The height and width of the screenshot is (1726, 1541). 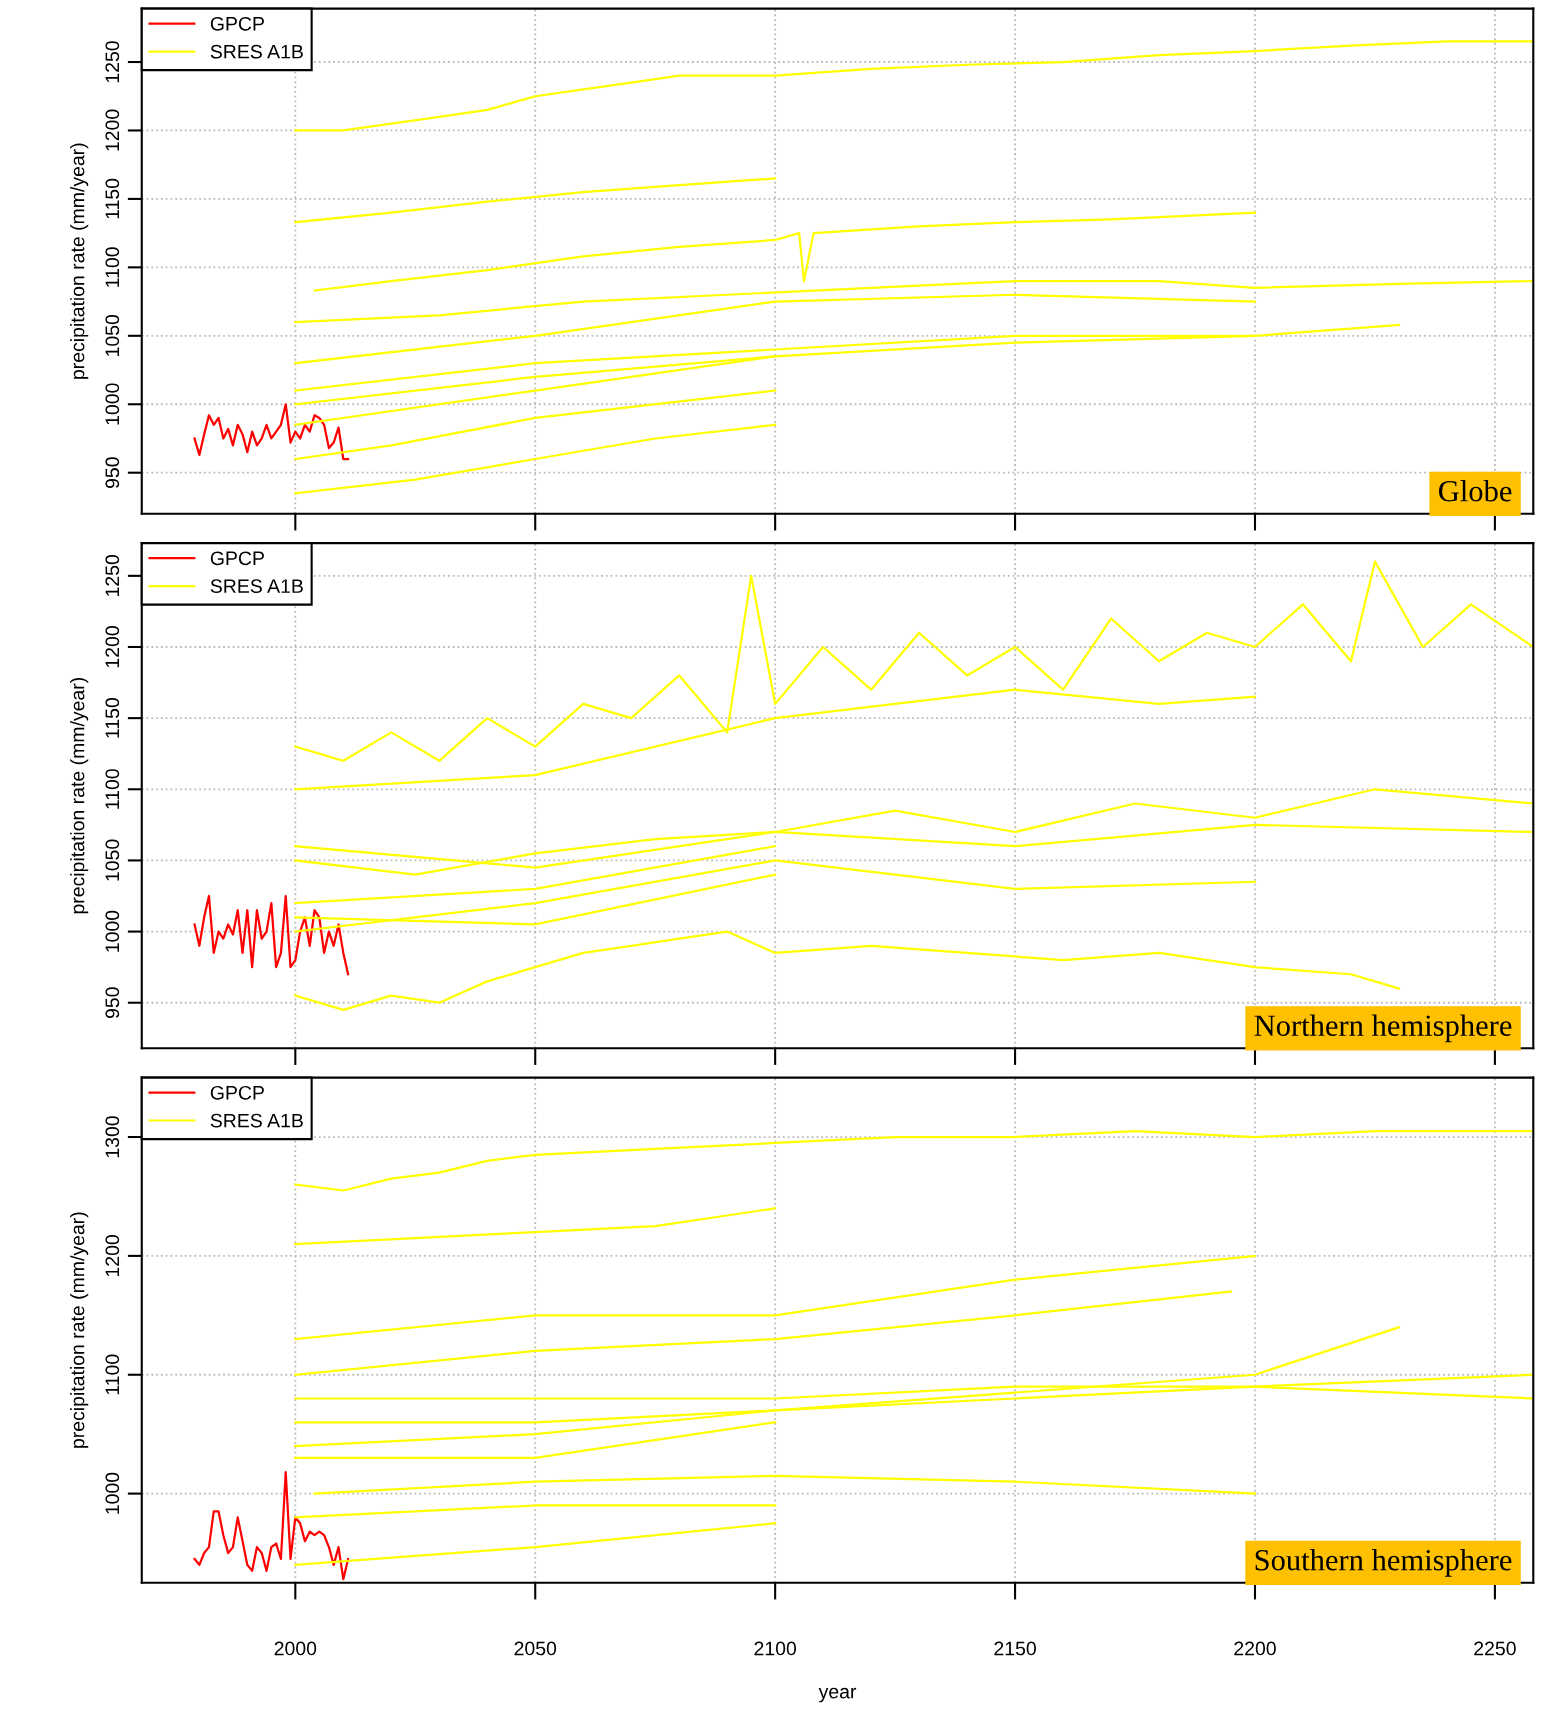 I want to click on x-axis-title: year, so click(x=837, y=1695).